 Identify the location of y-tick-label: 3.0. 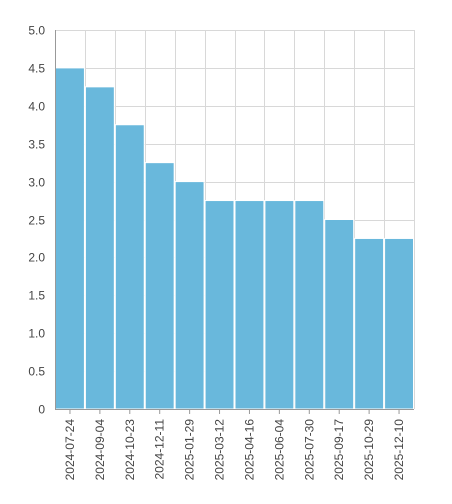
(36, 183).